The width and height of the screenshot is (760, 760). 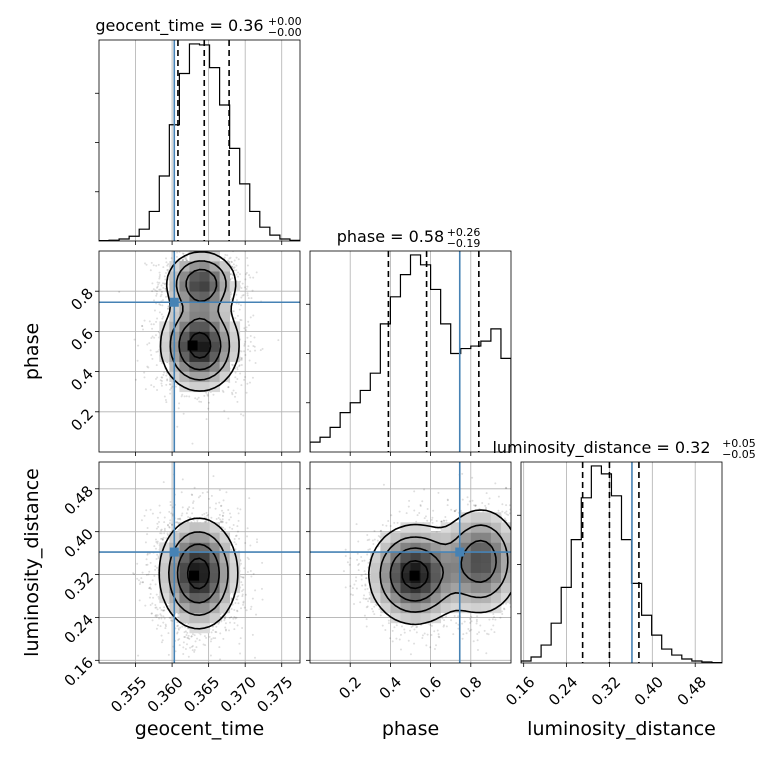 I want to click on histogram-phase, so click(x=410, y=353).